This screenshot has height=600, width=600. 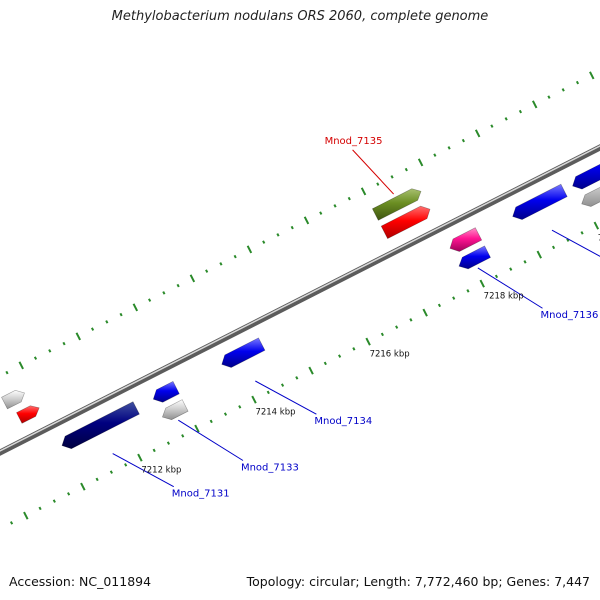 What do you see at coordinates (13, 399) in the screenshot?
I see `unlabeled-gene-box` at bounding box center [13, 399].